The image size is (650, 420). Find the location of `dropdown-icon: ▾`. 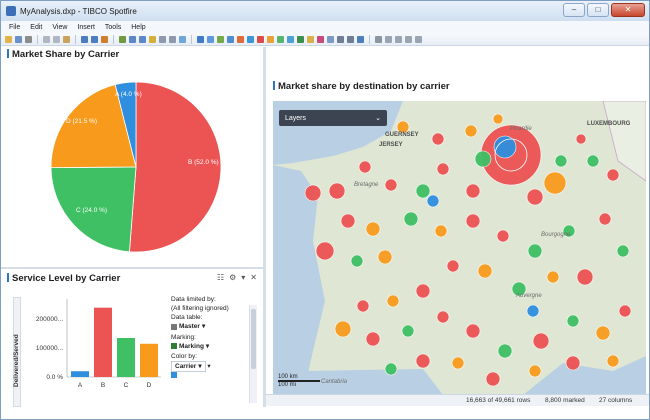

dropdown-icon: ▾ is located at coordinates (243, 277).